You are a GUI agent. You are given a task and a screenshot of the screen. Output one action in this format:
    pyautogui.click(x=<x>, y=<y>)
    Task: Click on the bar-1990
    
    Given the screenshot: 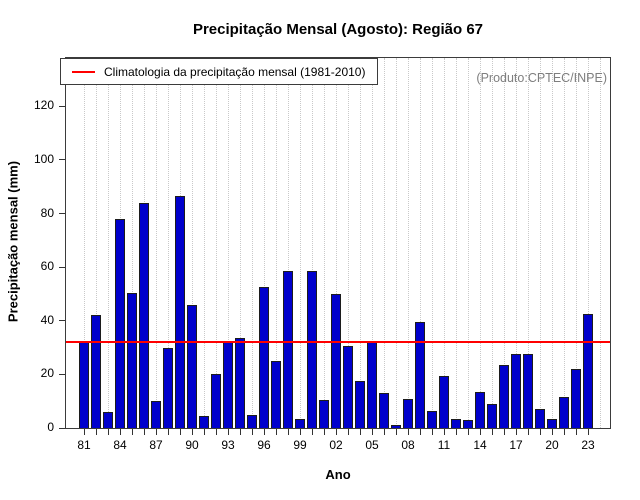 What is the action you would take?
    pyautogui.click(x=192, y=366)
    